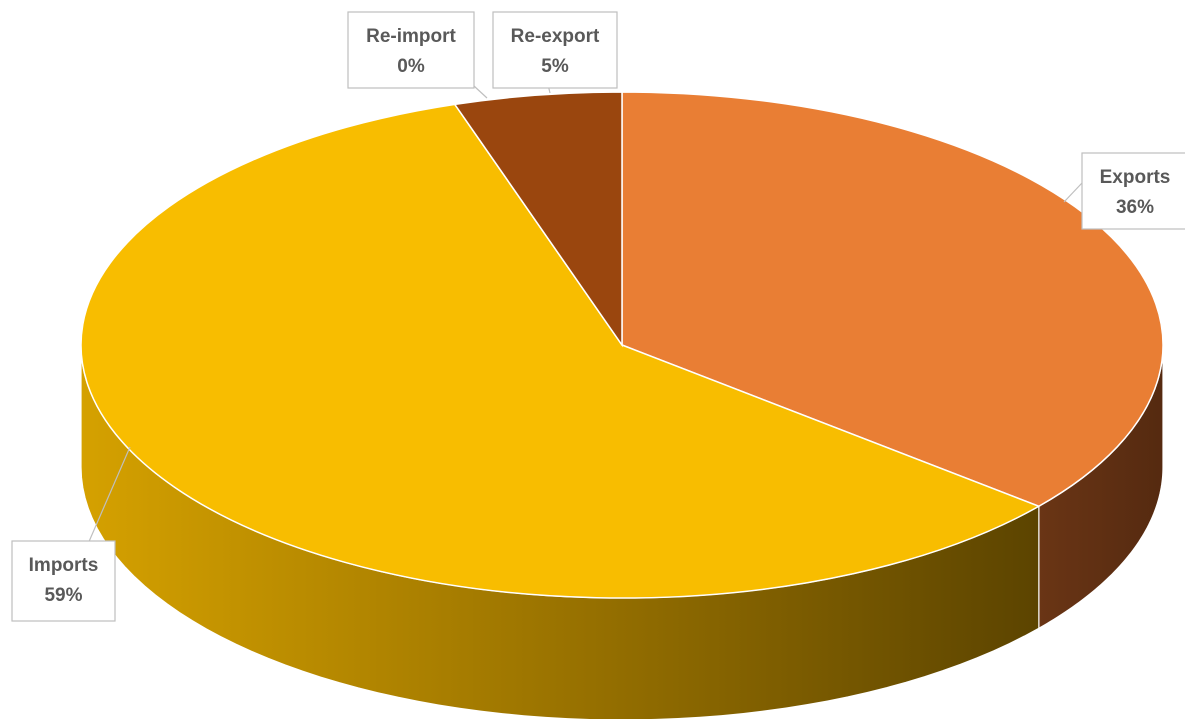  What do you see at coordinates (1135, 207) in the screenshot?
I see `percent-label: 36%` at bounding box center [1135, 207].